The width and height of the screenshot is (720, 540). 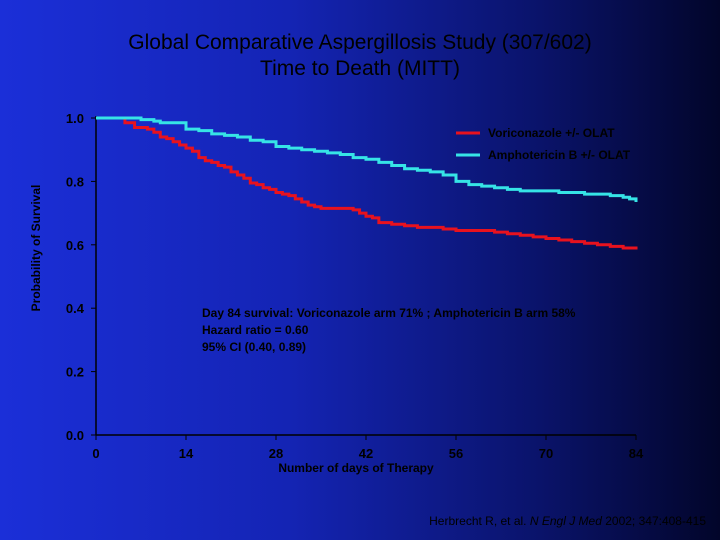 I want to click on chart-subtitle: Time to Death (MITT), so click(x=360, y=68).